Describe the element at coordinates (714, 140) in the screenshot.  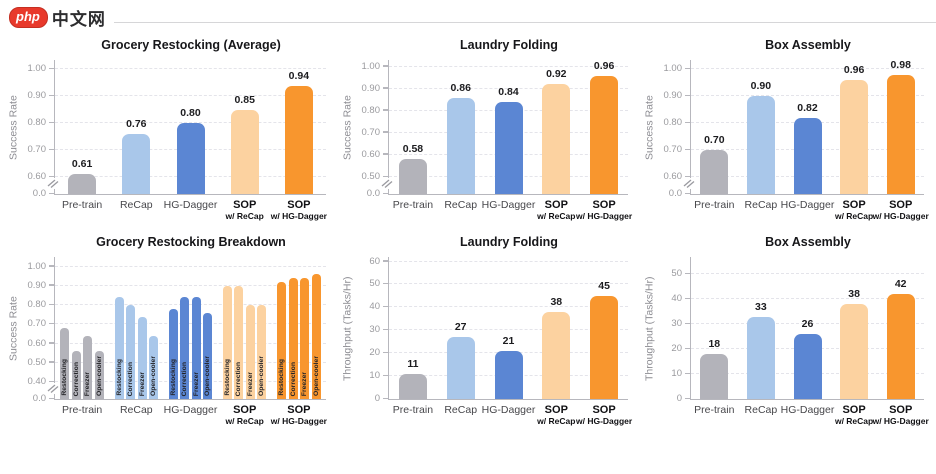
I see `bar-value-label: 0.70` at that location.